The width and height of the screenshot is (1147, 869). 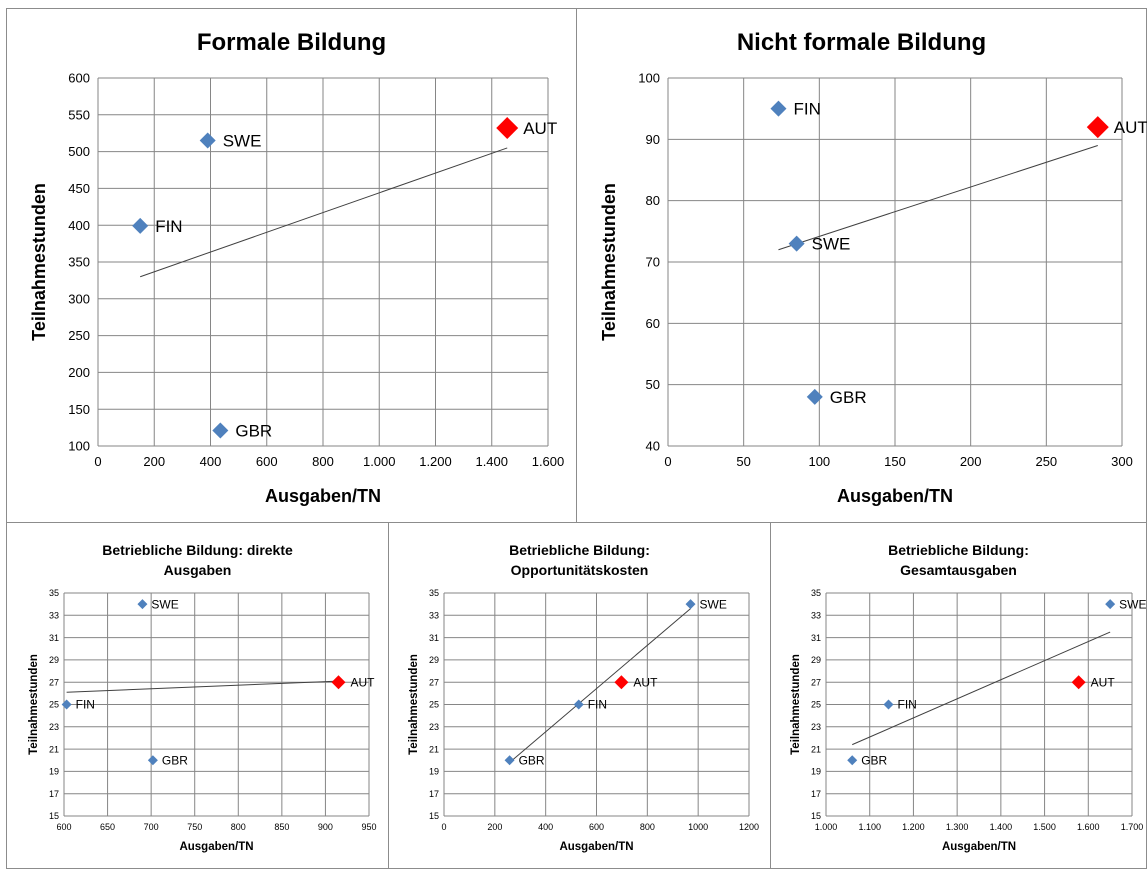 What do you see at coordinates (816, 638) in the screenshot?
I see `y-tick-label: 31` at bounding box center [816, 638].